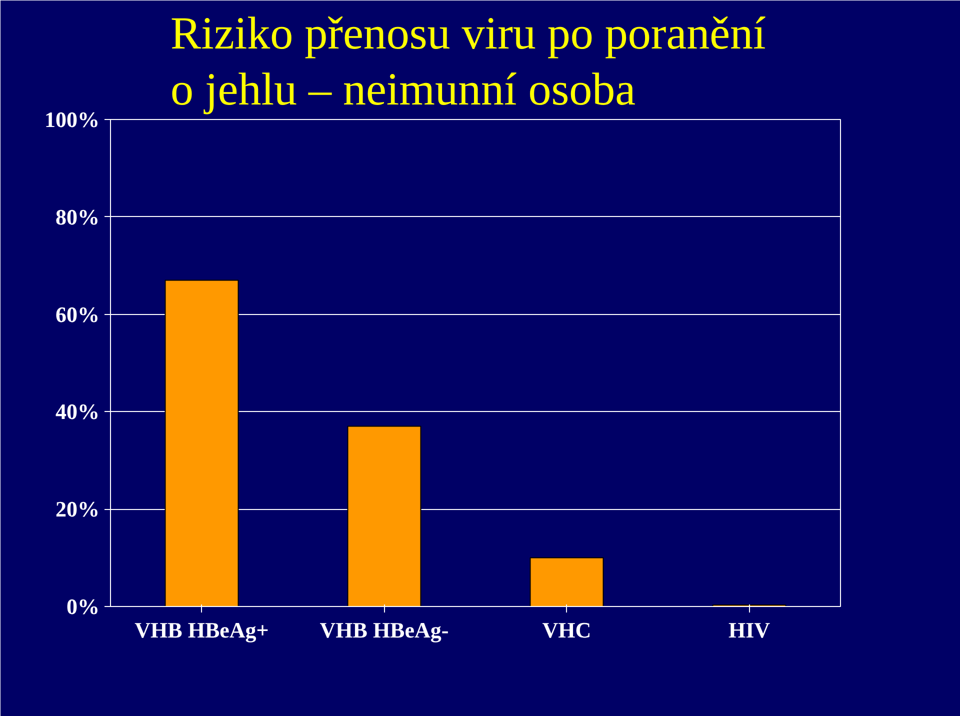 This screenshot has height=716, width=960. Describe the element at coordinates (78, 411) in the screenshot. I see `y-tick-label: 40%` at that location.